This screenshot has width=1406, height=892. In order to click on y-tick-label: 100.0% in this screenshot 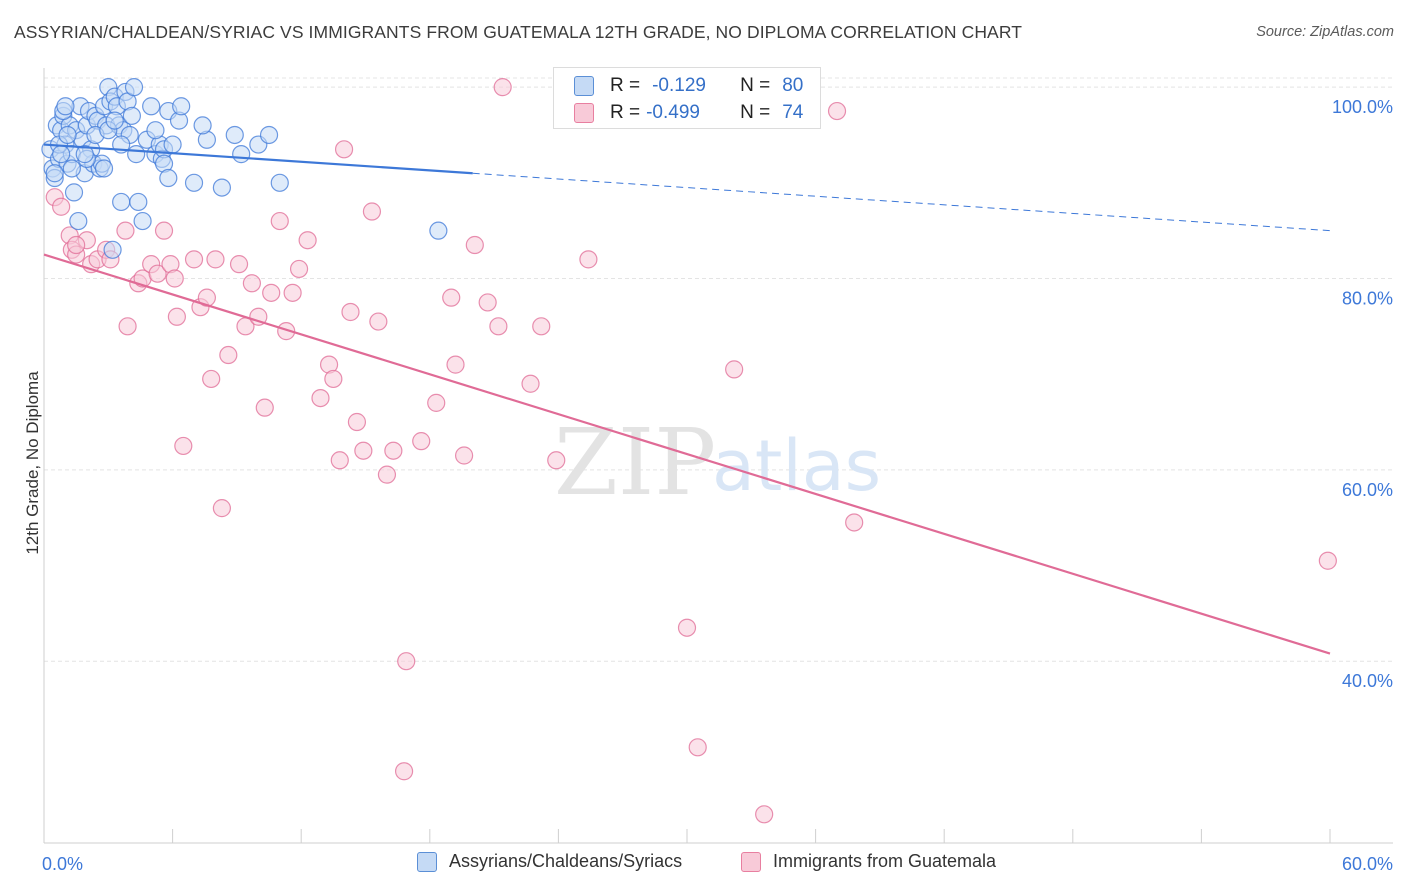, I will do `click(1362, 107)`.